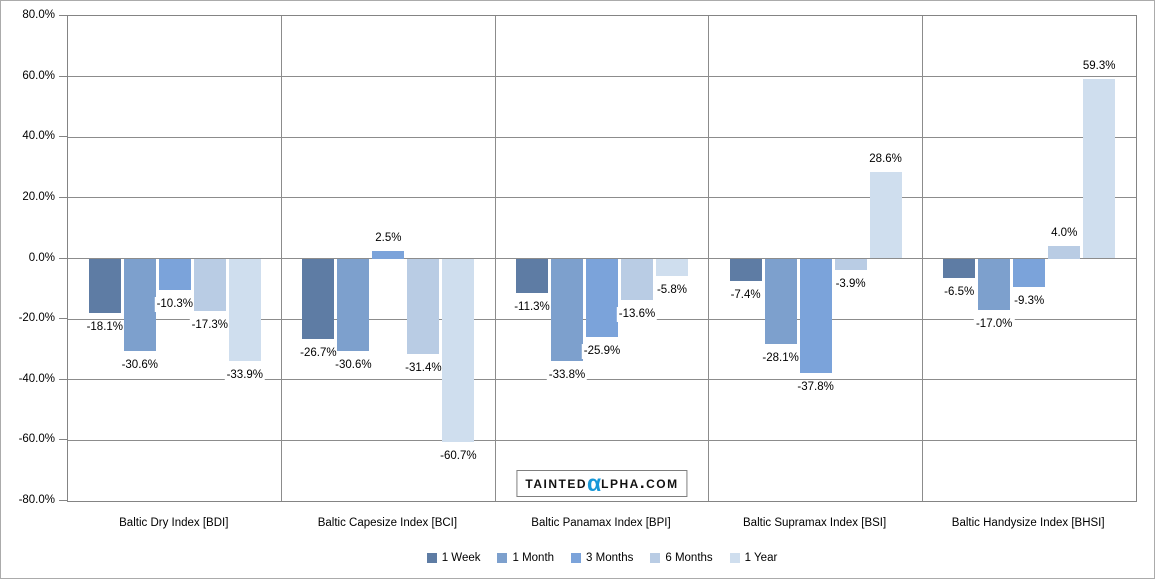  I want to click on y-tick-label: 40.0%, so click(38, 136).